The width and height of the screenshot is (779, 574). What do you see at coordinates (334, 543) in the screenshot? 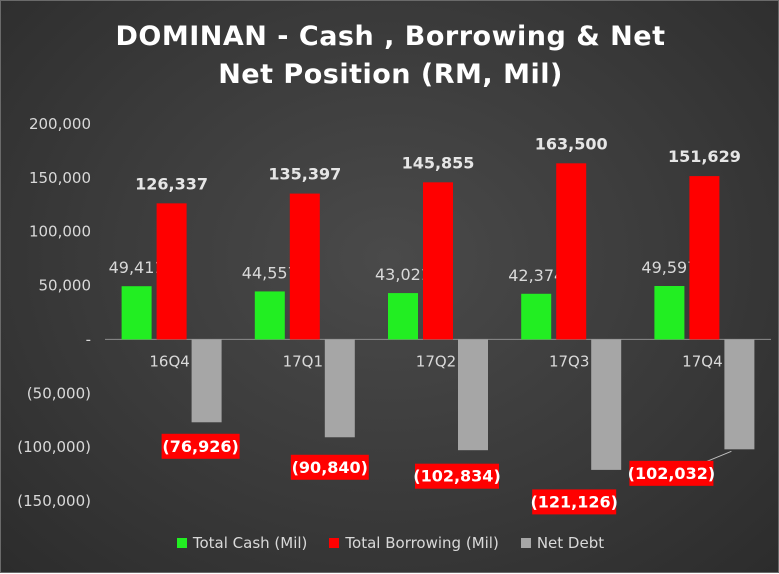
I see `legend-swatch-borrowing` at bounding box center [334, 543].